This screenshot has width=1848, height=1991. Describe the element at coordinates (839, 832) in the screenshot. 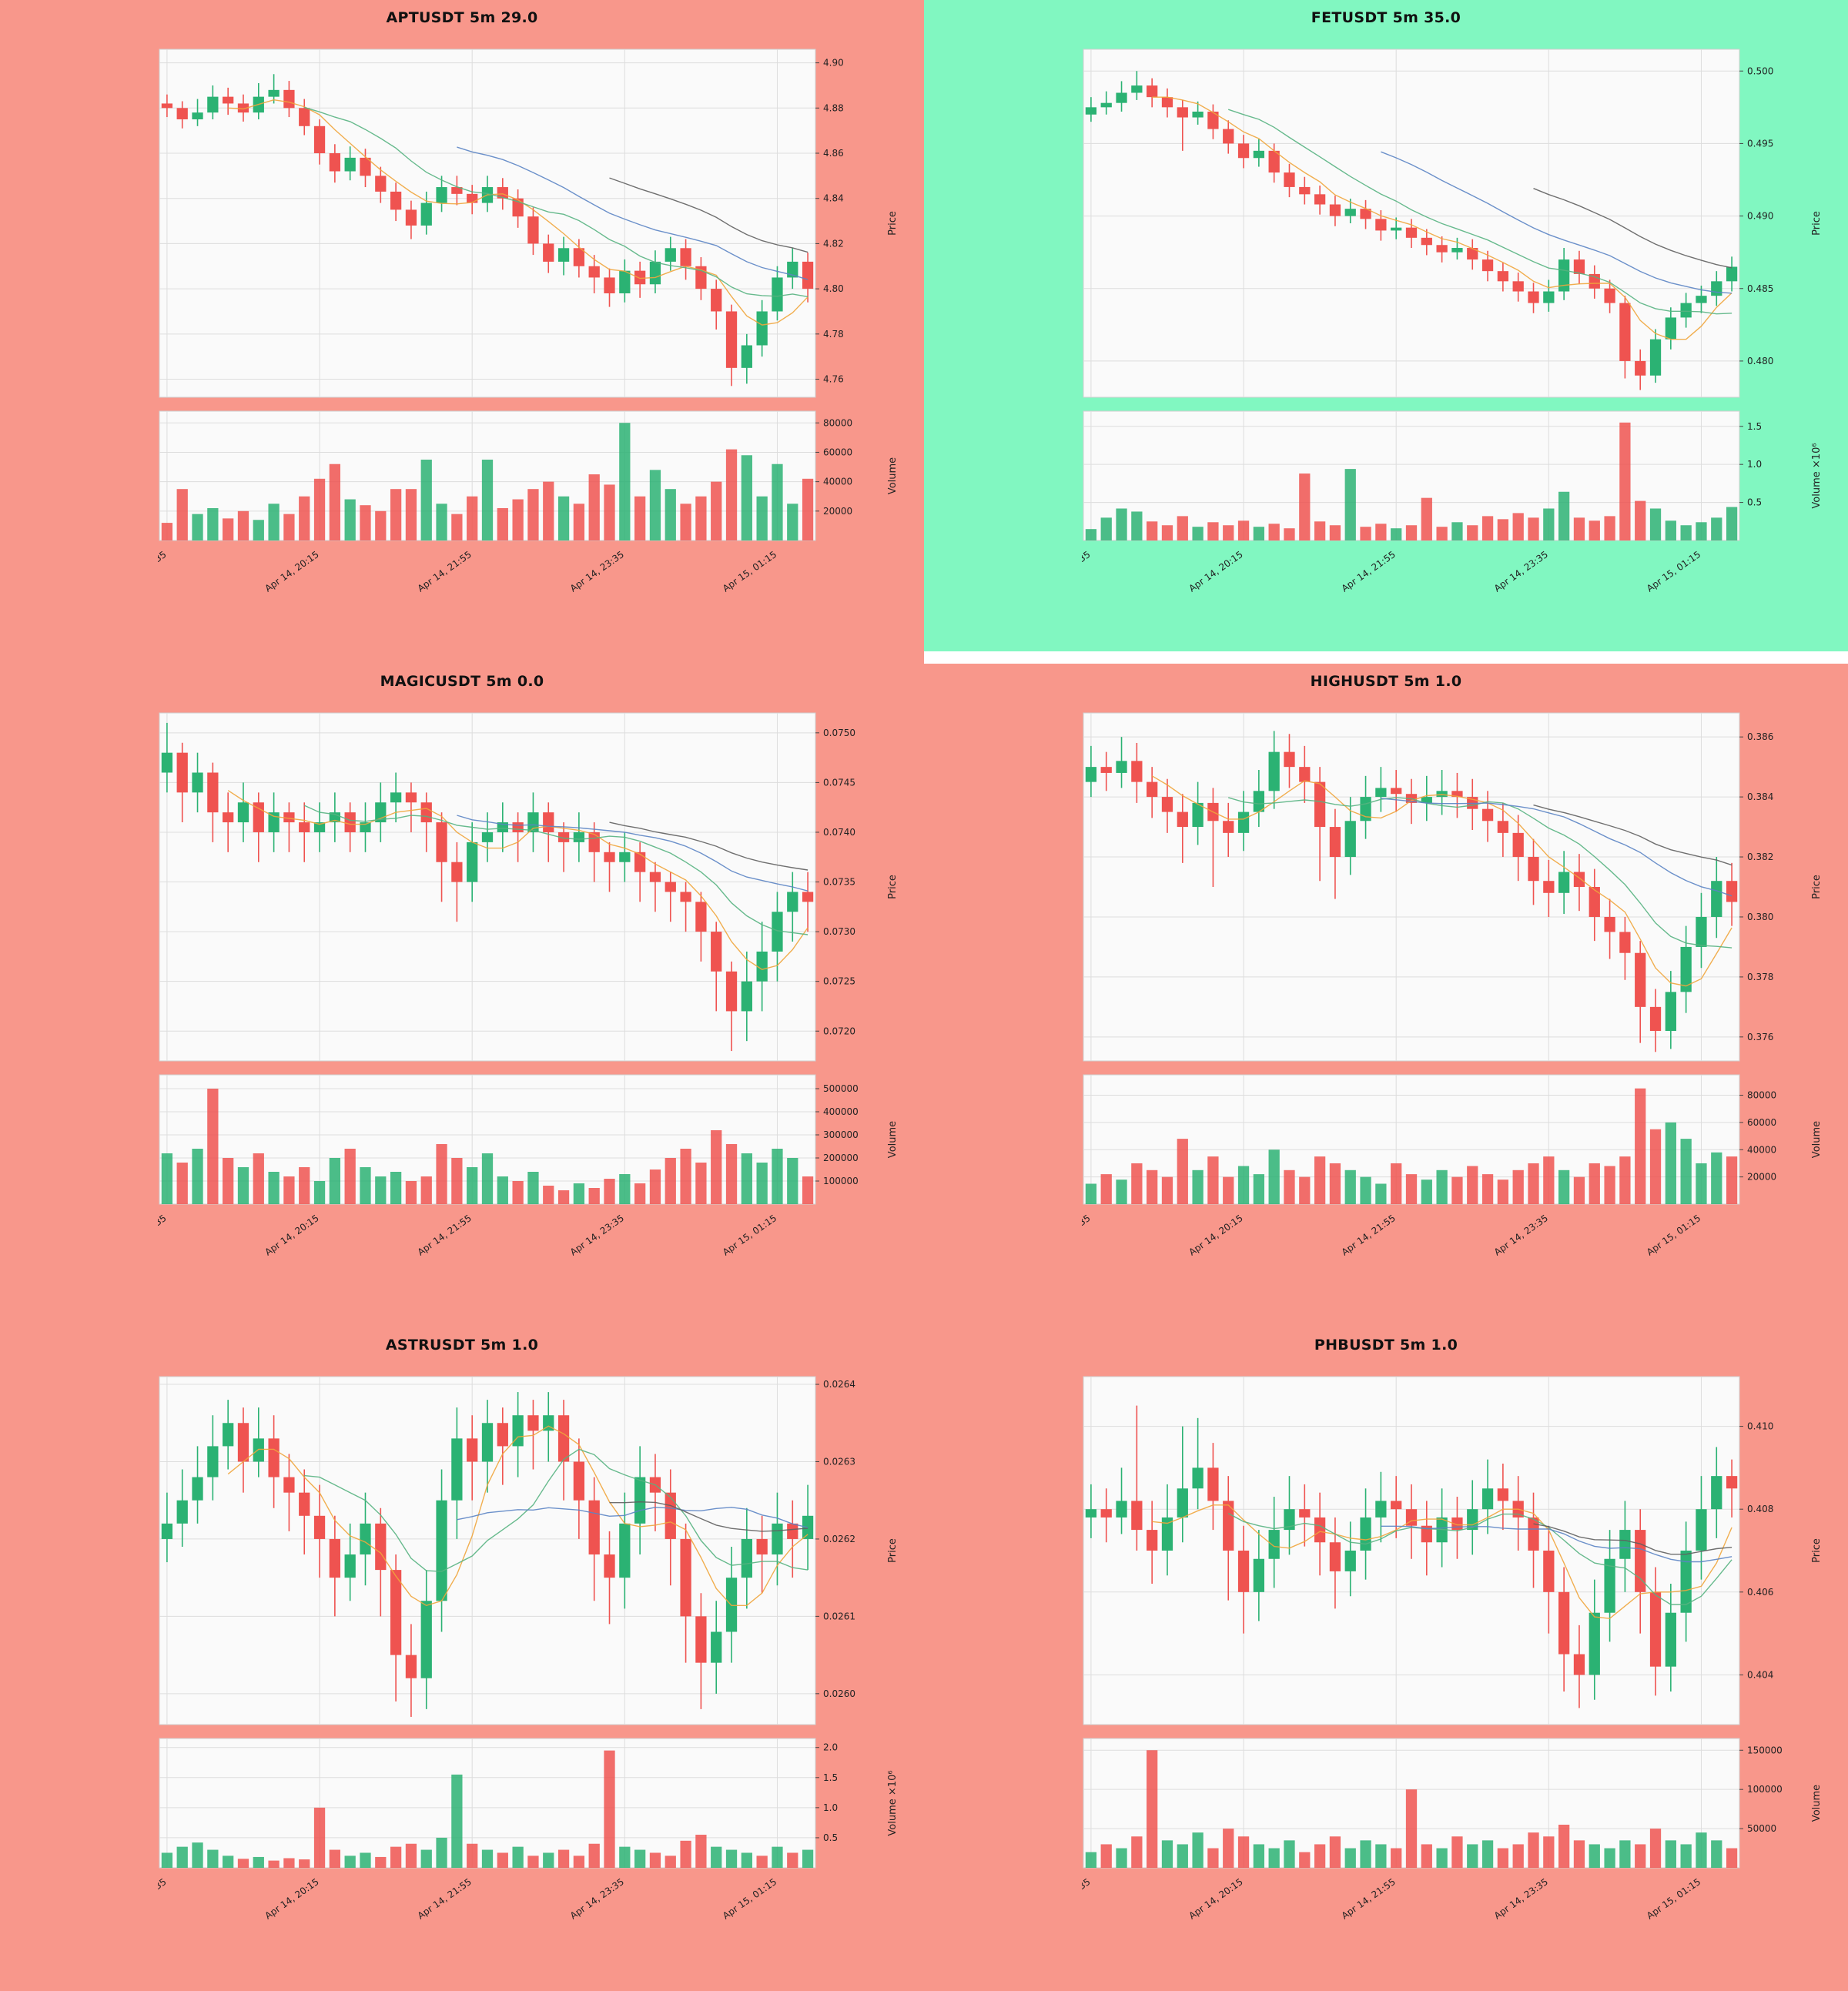

I see `price-tick-label: 0.0740` at that location.